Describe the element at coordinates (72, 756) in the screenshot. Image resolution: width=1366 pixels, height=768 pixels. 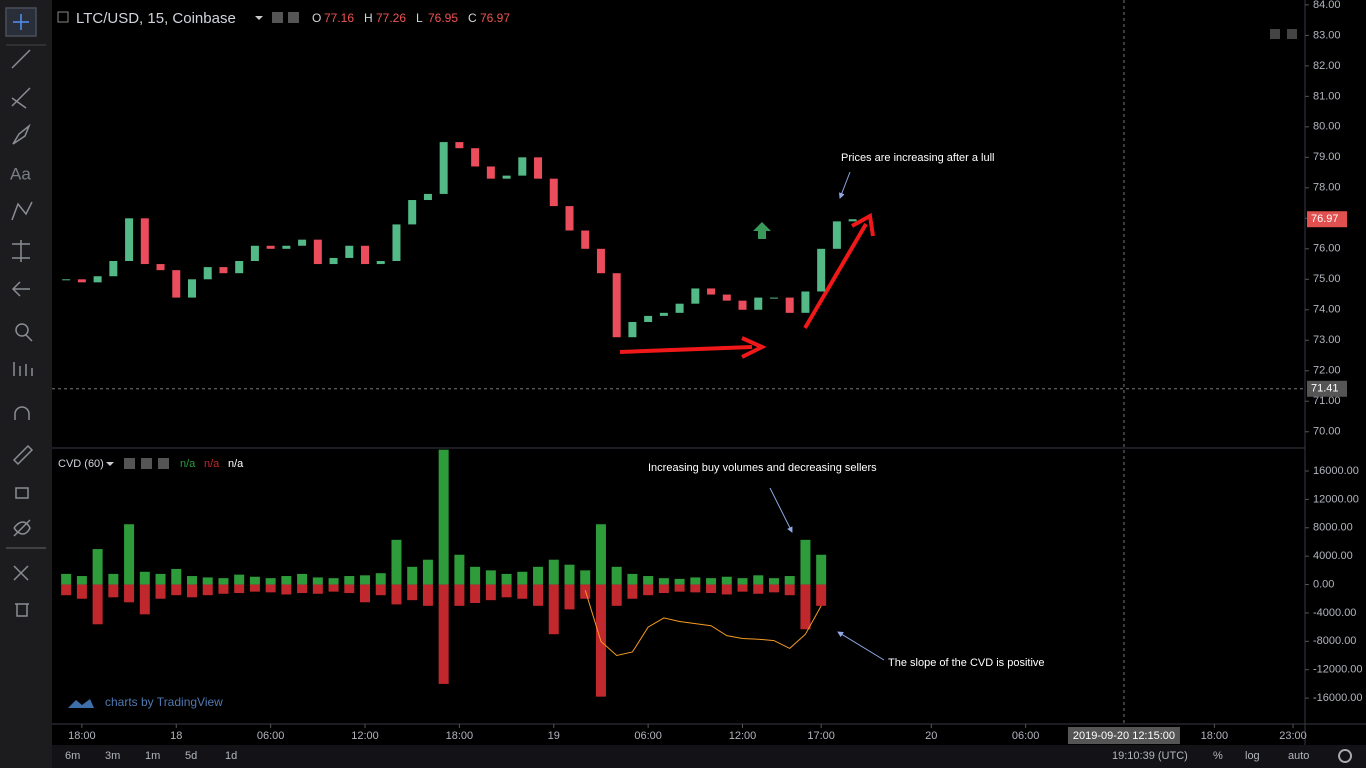
I see `range-button: 6m` at that location.